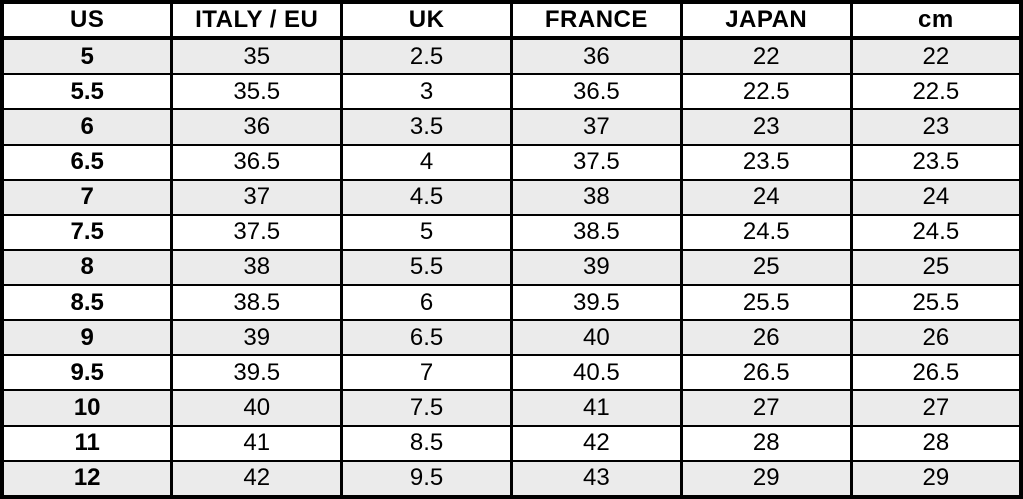  What do you see at coordinates (596, 373) in the screenshot?
I see `table-cell: 40.5` at bounding box center [596, 373].